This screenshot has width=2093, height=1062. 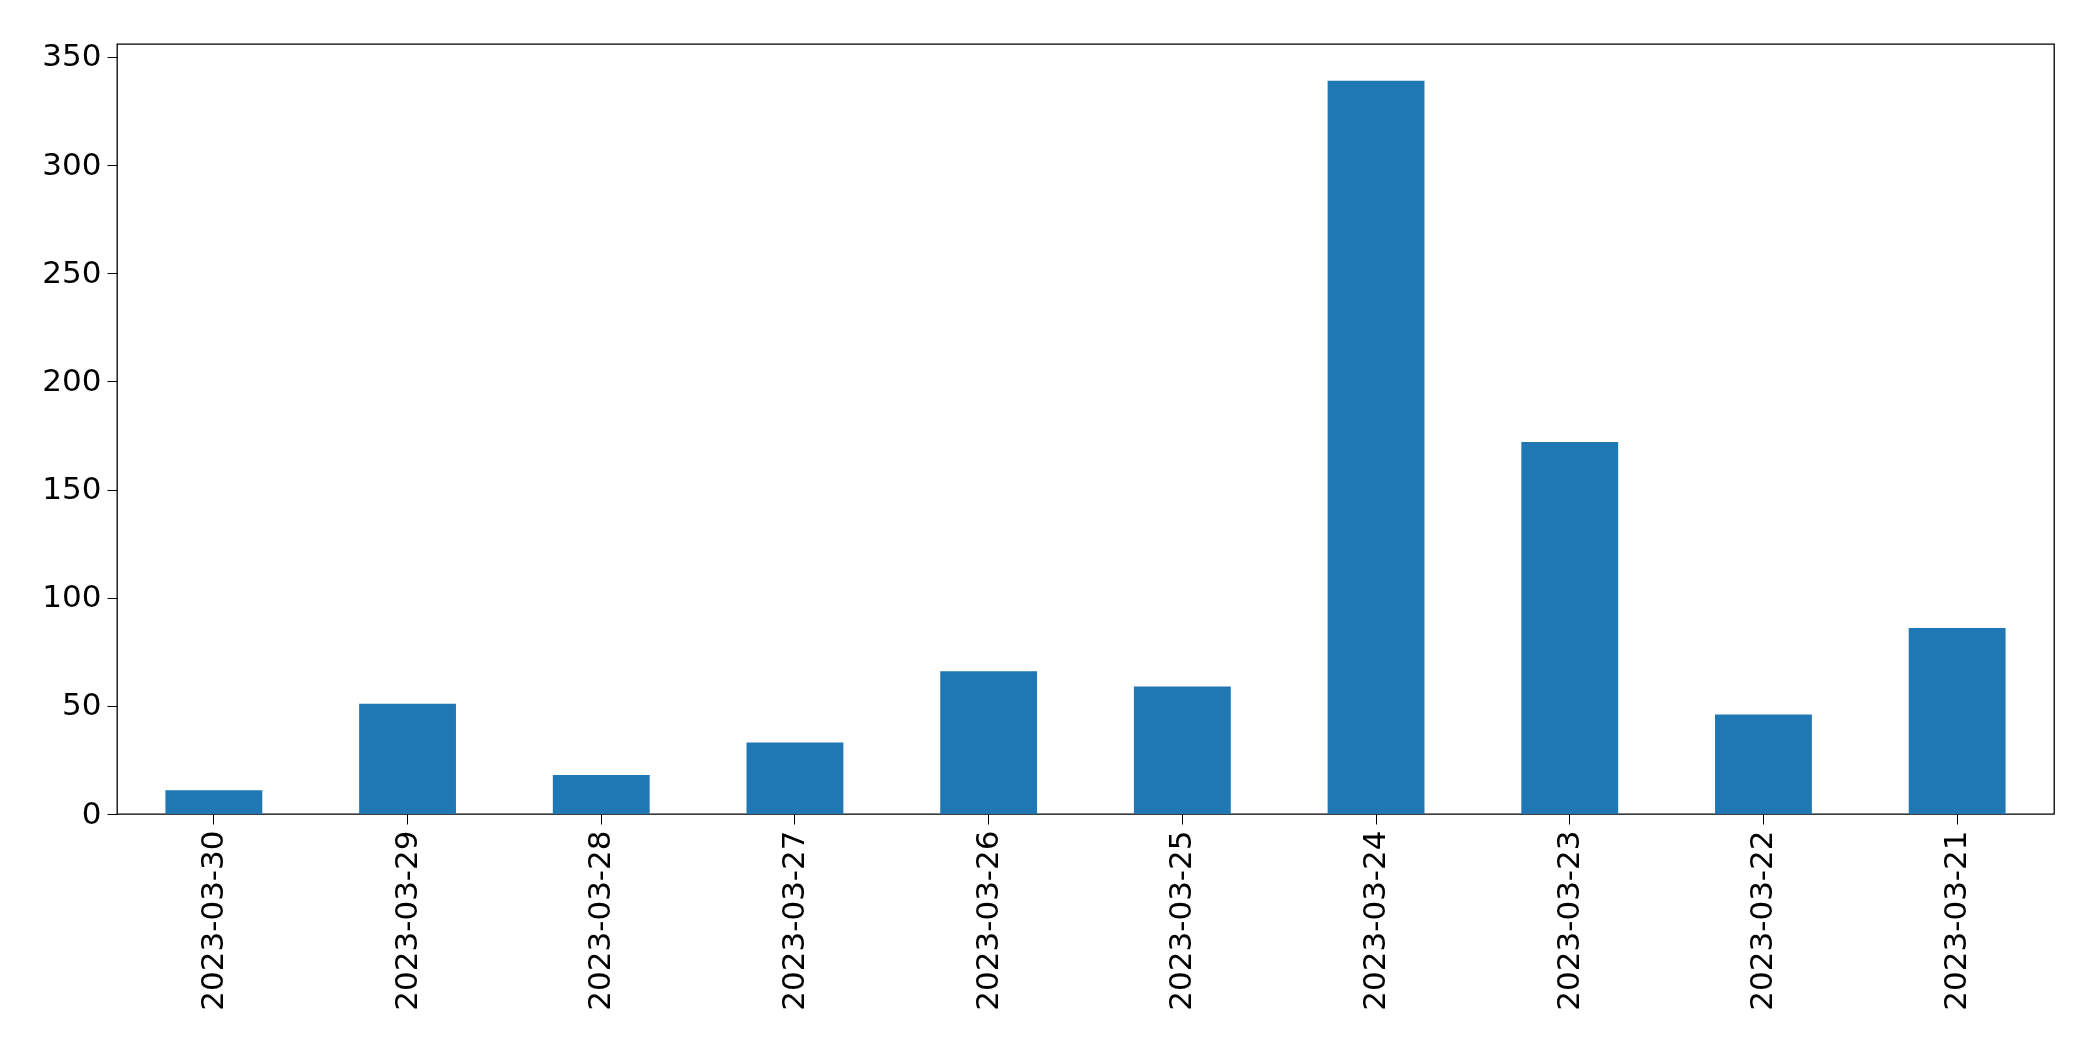 I want to click on y-tick-label: 100, so click(x=72, y=596).